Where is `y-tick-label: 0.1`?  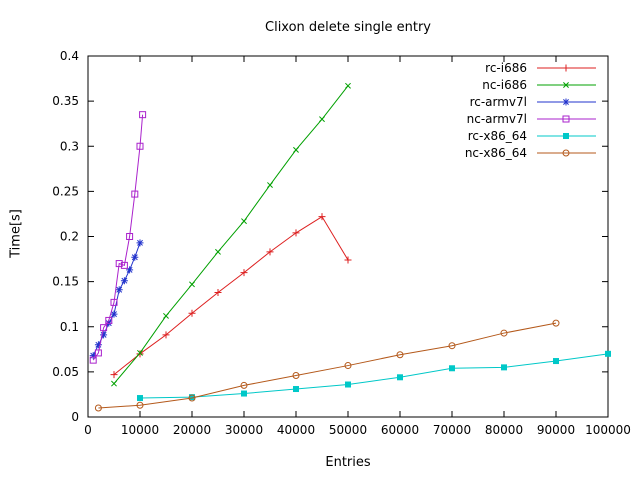
y-tick-label: 0.1 is located at coordinates (69, 327).